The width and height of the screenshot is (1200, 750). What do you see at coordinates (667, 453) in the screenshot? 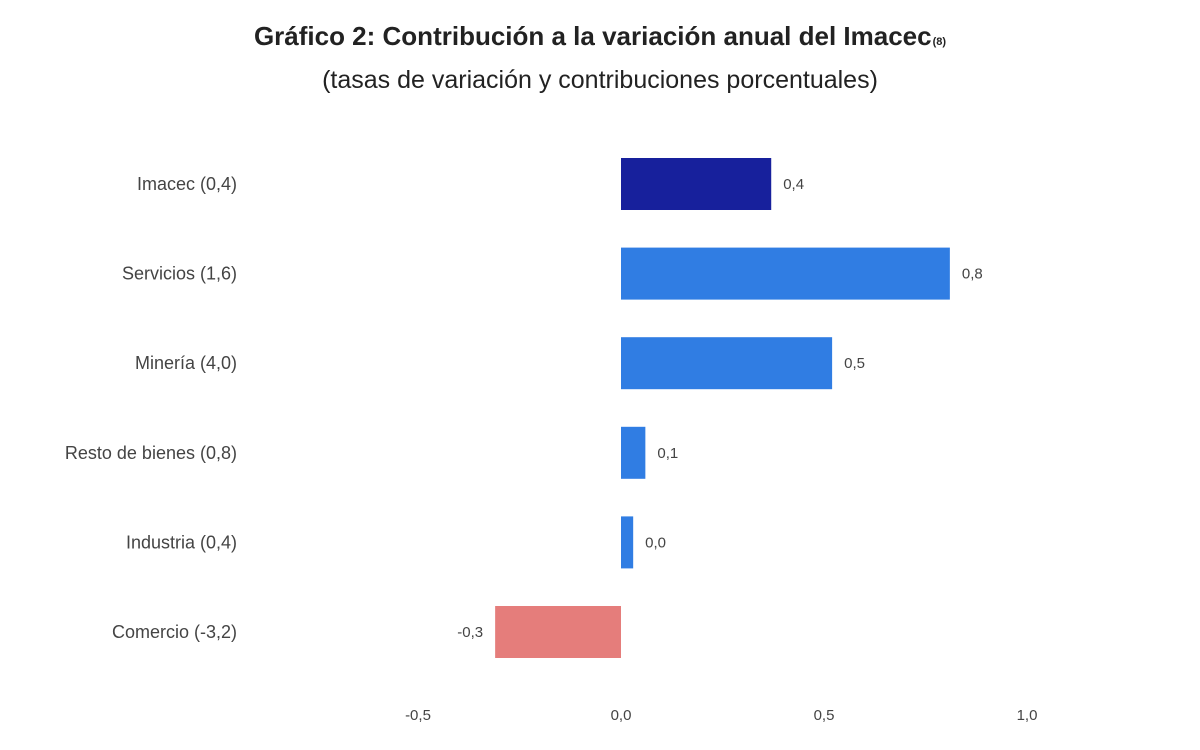
I see `bar-value-label: 0,1` at bounding box center [667, 453].